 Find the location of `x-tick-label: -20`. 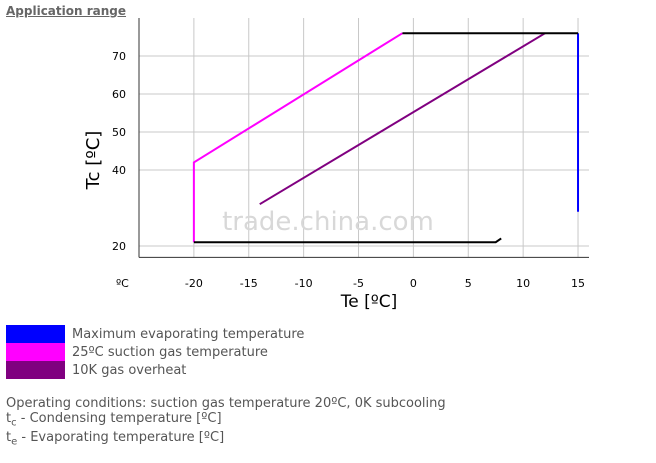

x-tick-label: -20 is located at coordinates (194, 283).